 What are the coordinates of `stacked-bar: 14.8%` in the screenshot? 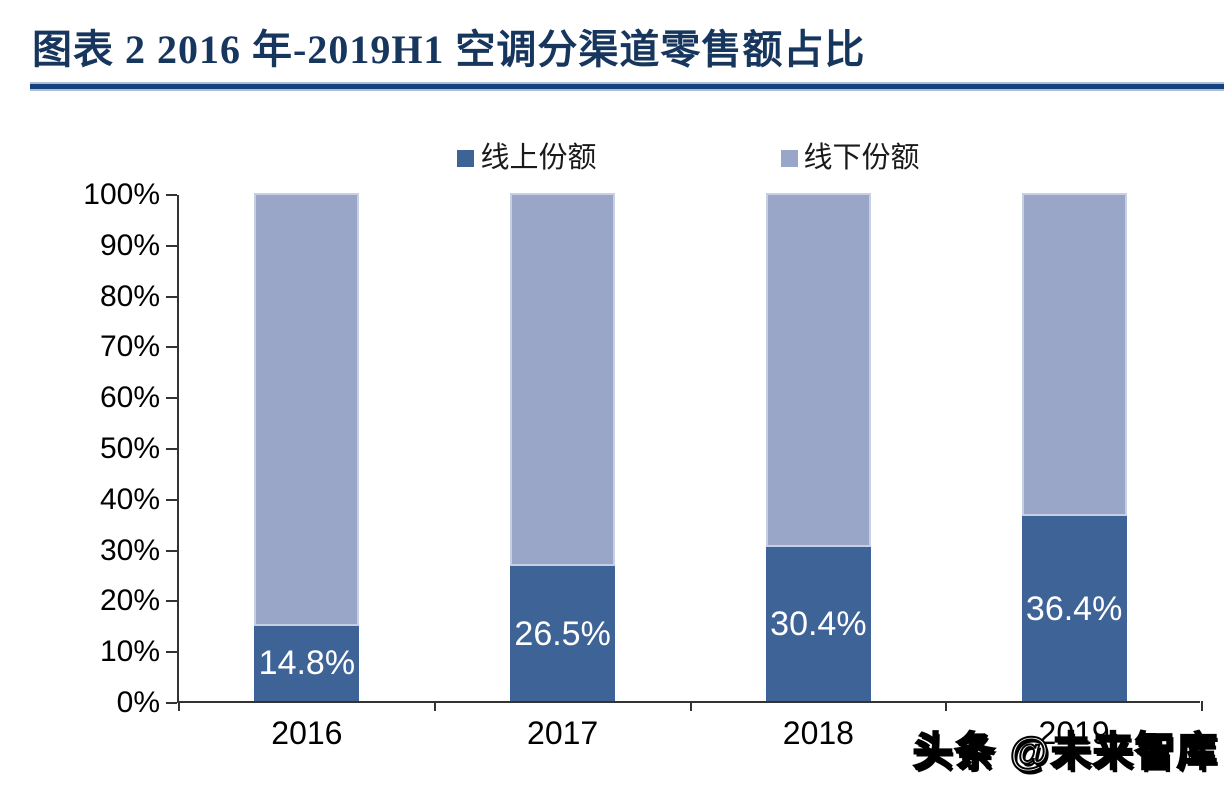 It's located at (307, 447).